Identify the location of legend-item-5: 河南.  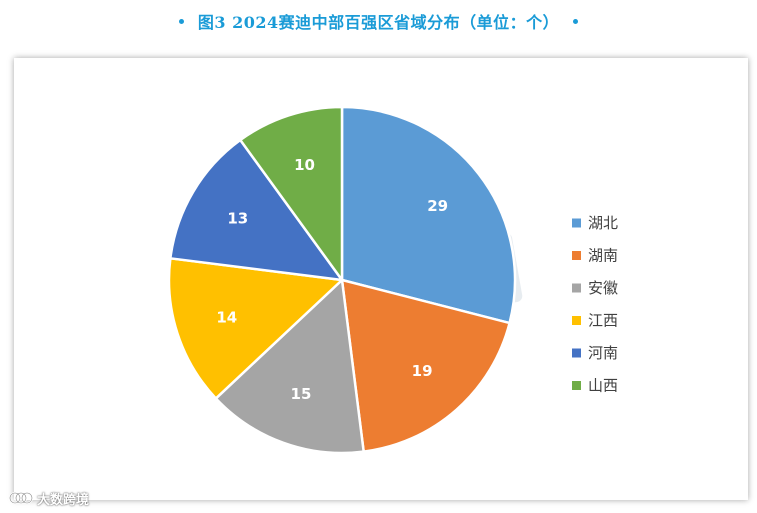
(595, 353).